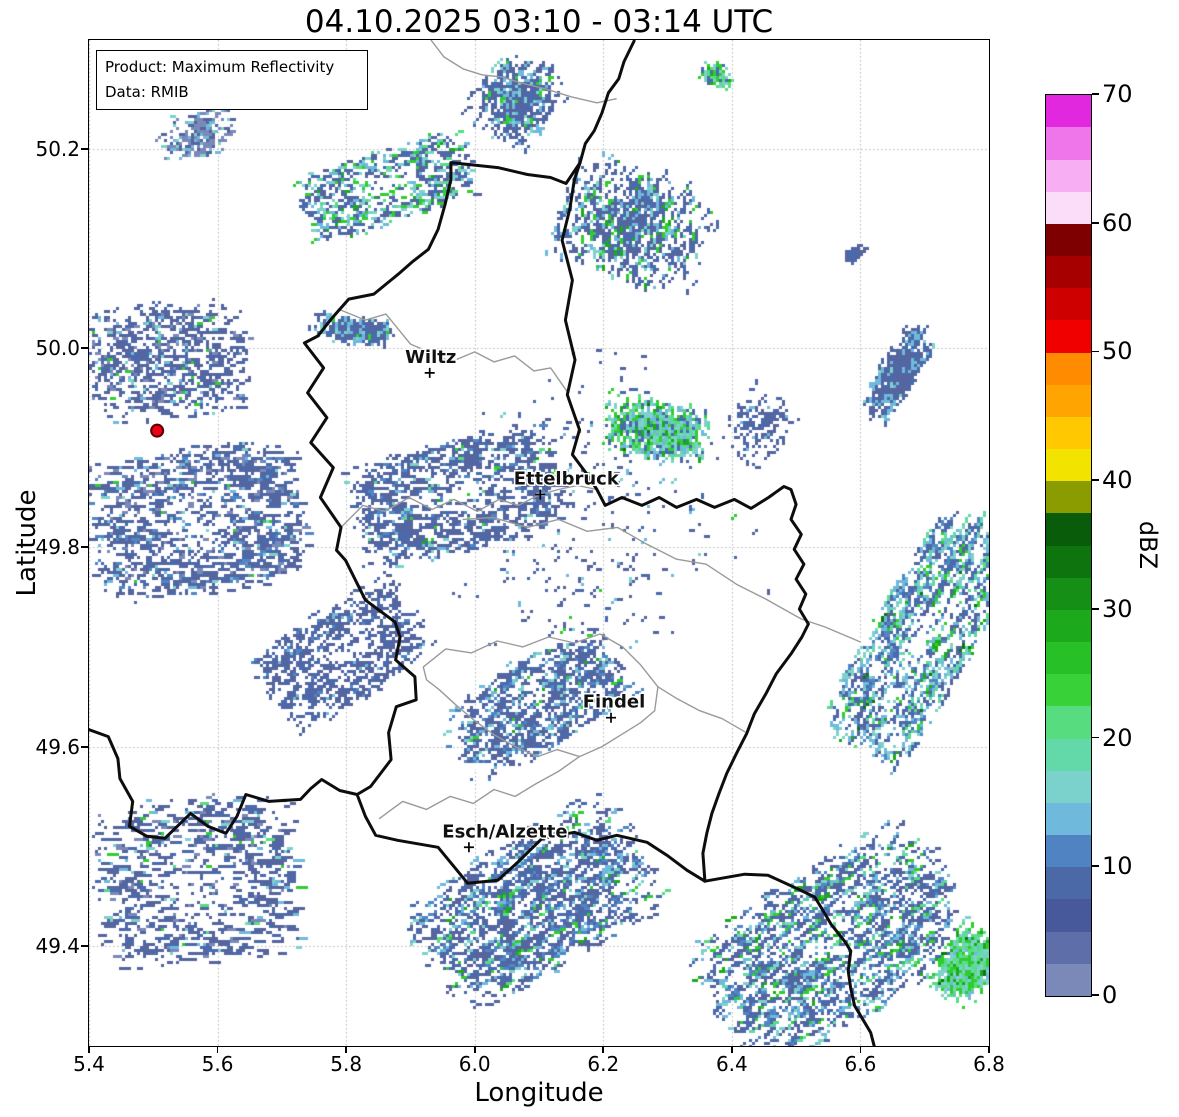 Image resolution: width=1179 pixels, height=1117 pixels. What do you see at coordinates (731, 1064) in the screenshot?
I see `x-tick-label: 6.4` at bounding box center [731, 1064].